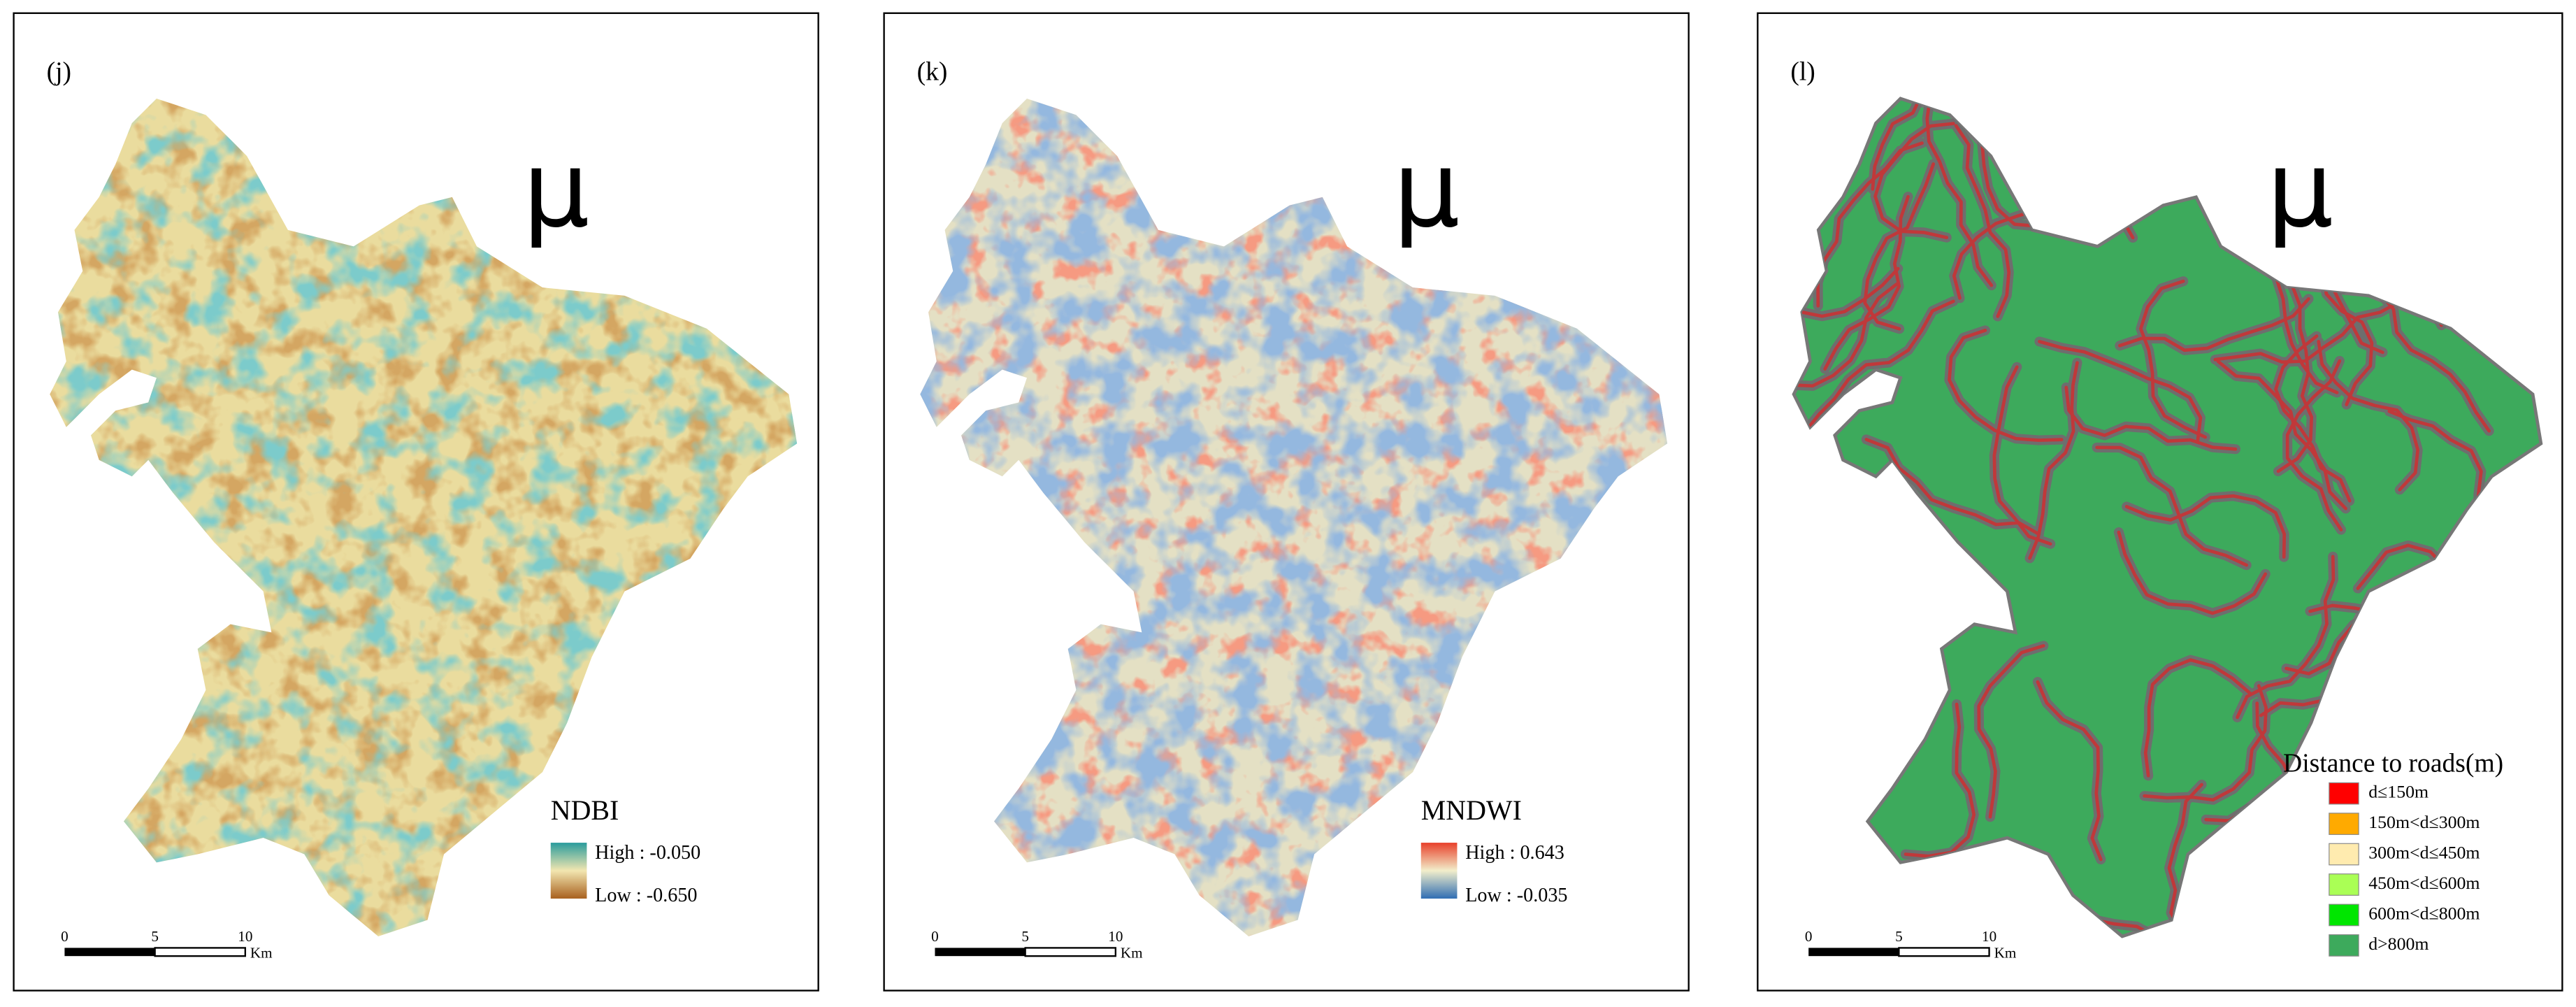  Describe the element at coordinates (2424, 913) in the screenshot. I see `legend-item: 600m<d≤800m` at that location.